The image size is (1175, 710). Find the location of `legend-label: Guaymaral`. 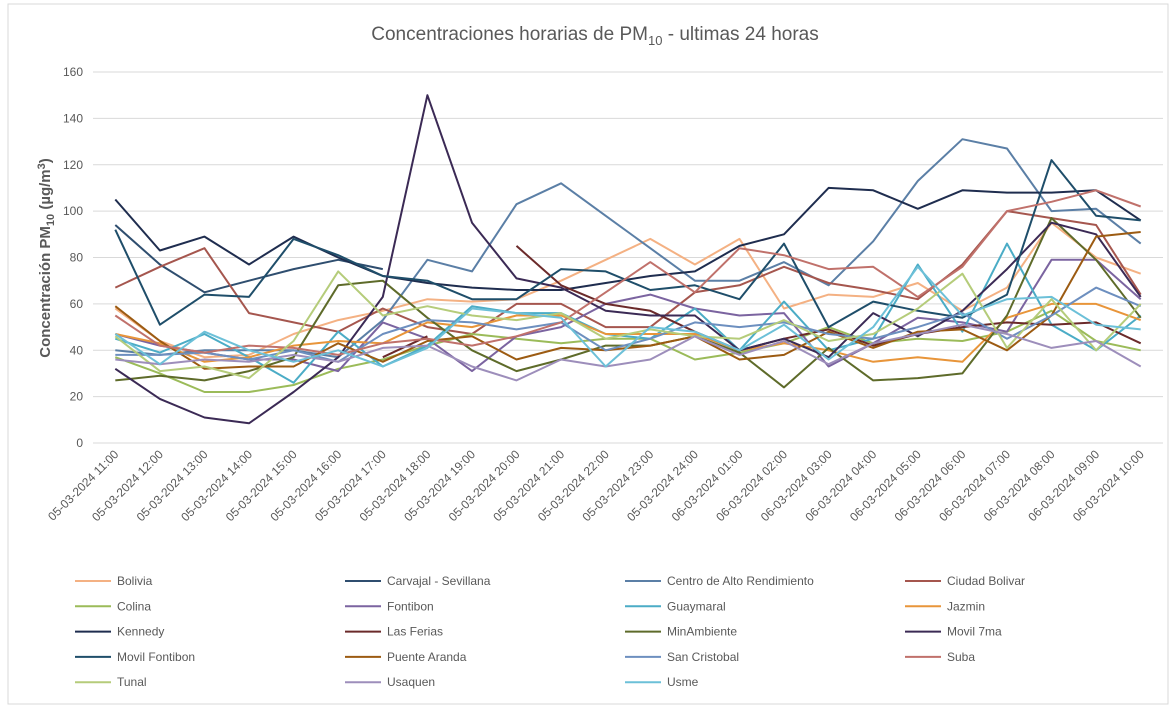

legend-label: Guaymaral is located at coordinates (696, 606).